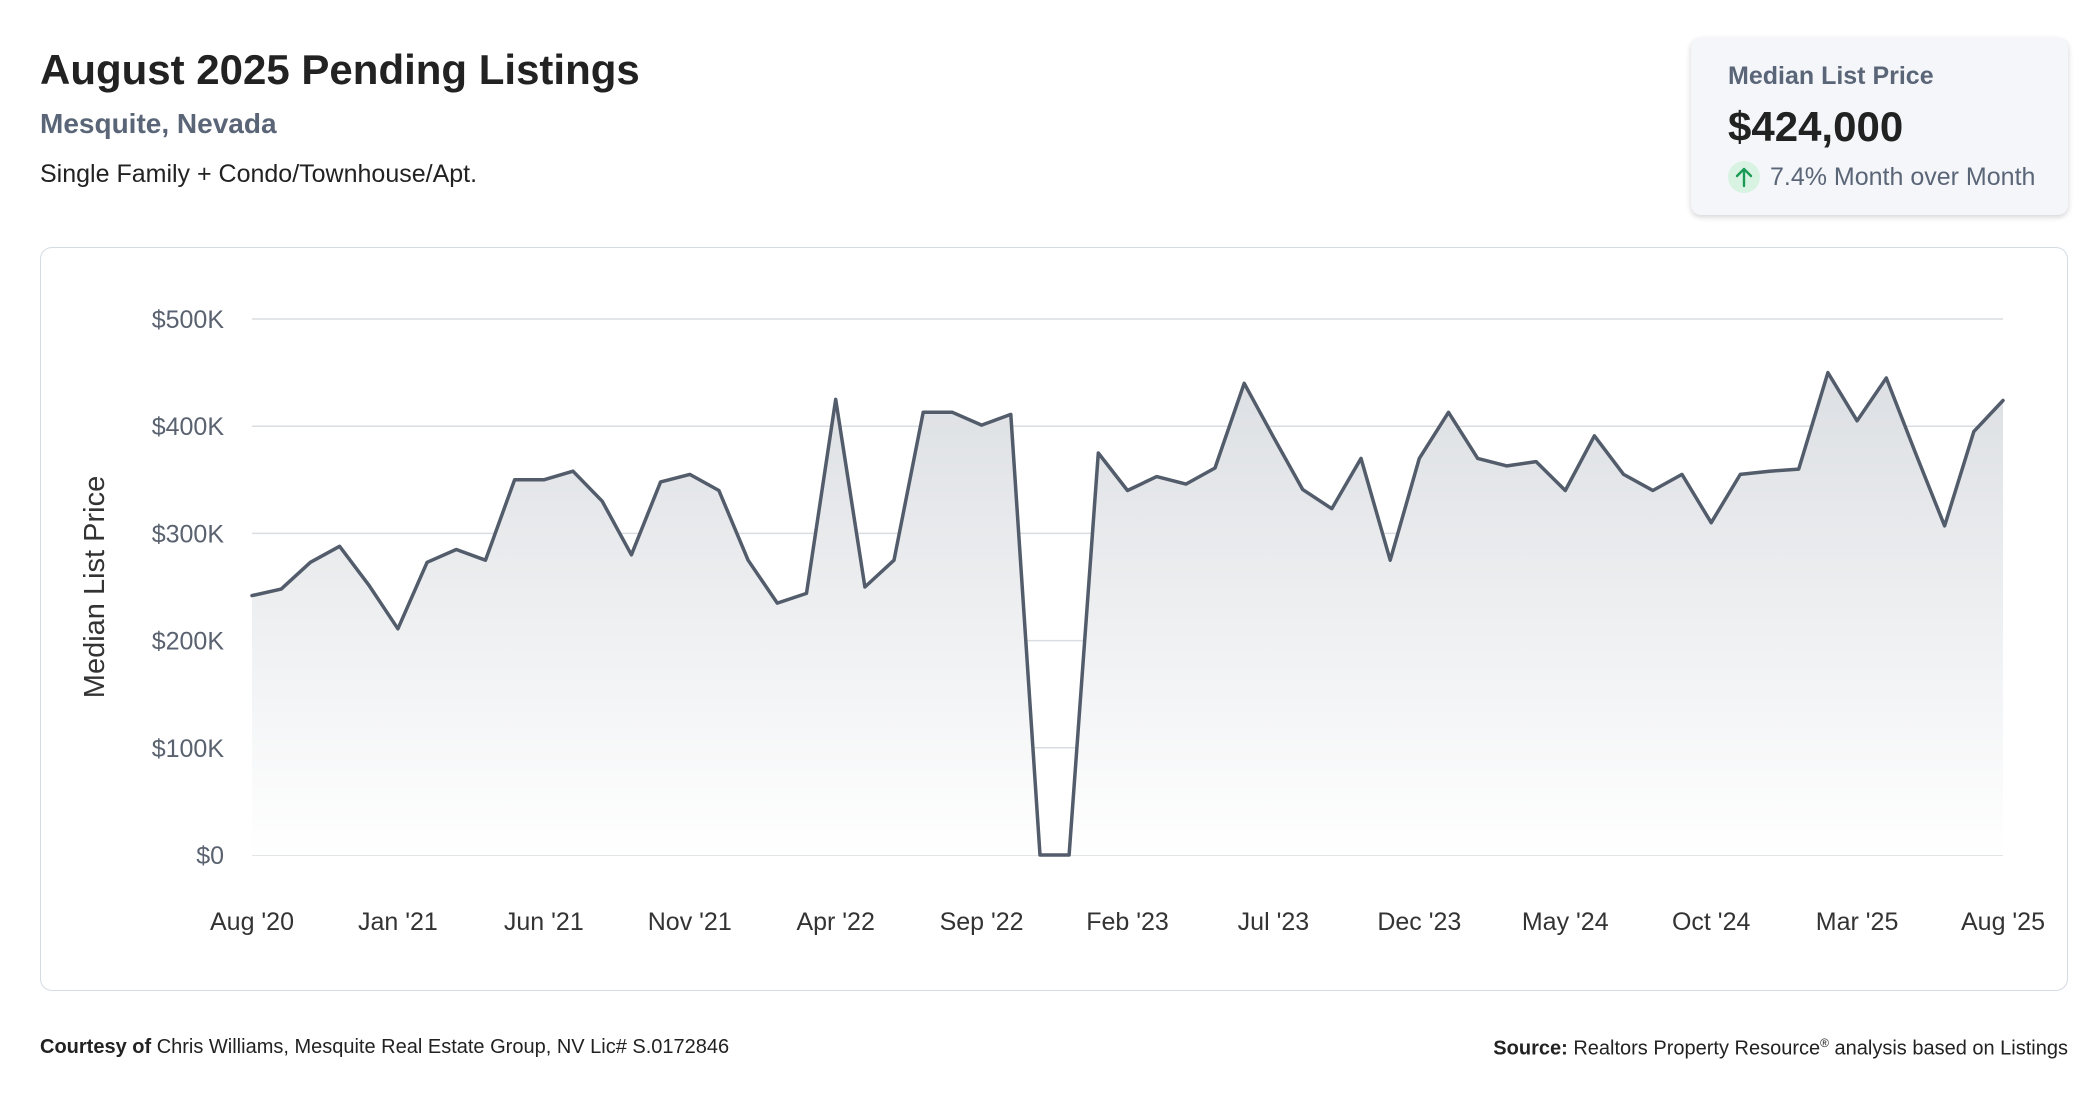  Describe the element at coordinates (1951, 1048) in the screenshot. I see `source-text: analysis based on Listings` at that location.